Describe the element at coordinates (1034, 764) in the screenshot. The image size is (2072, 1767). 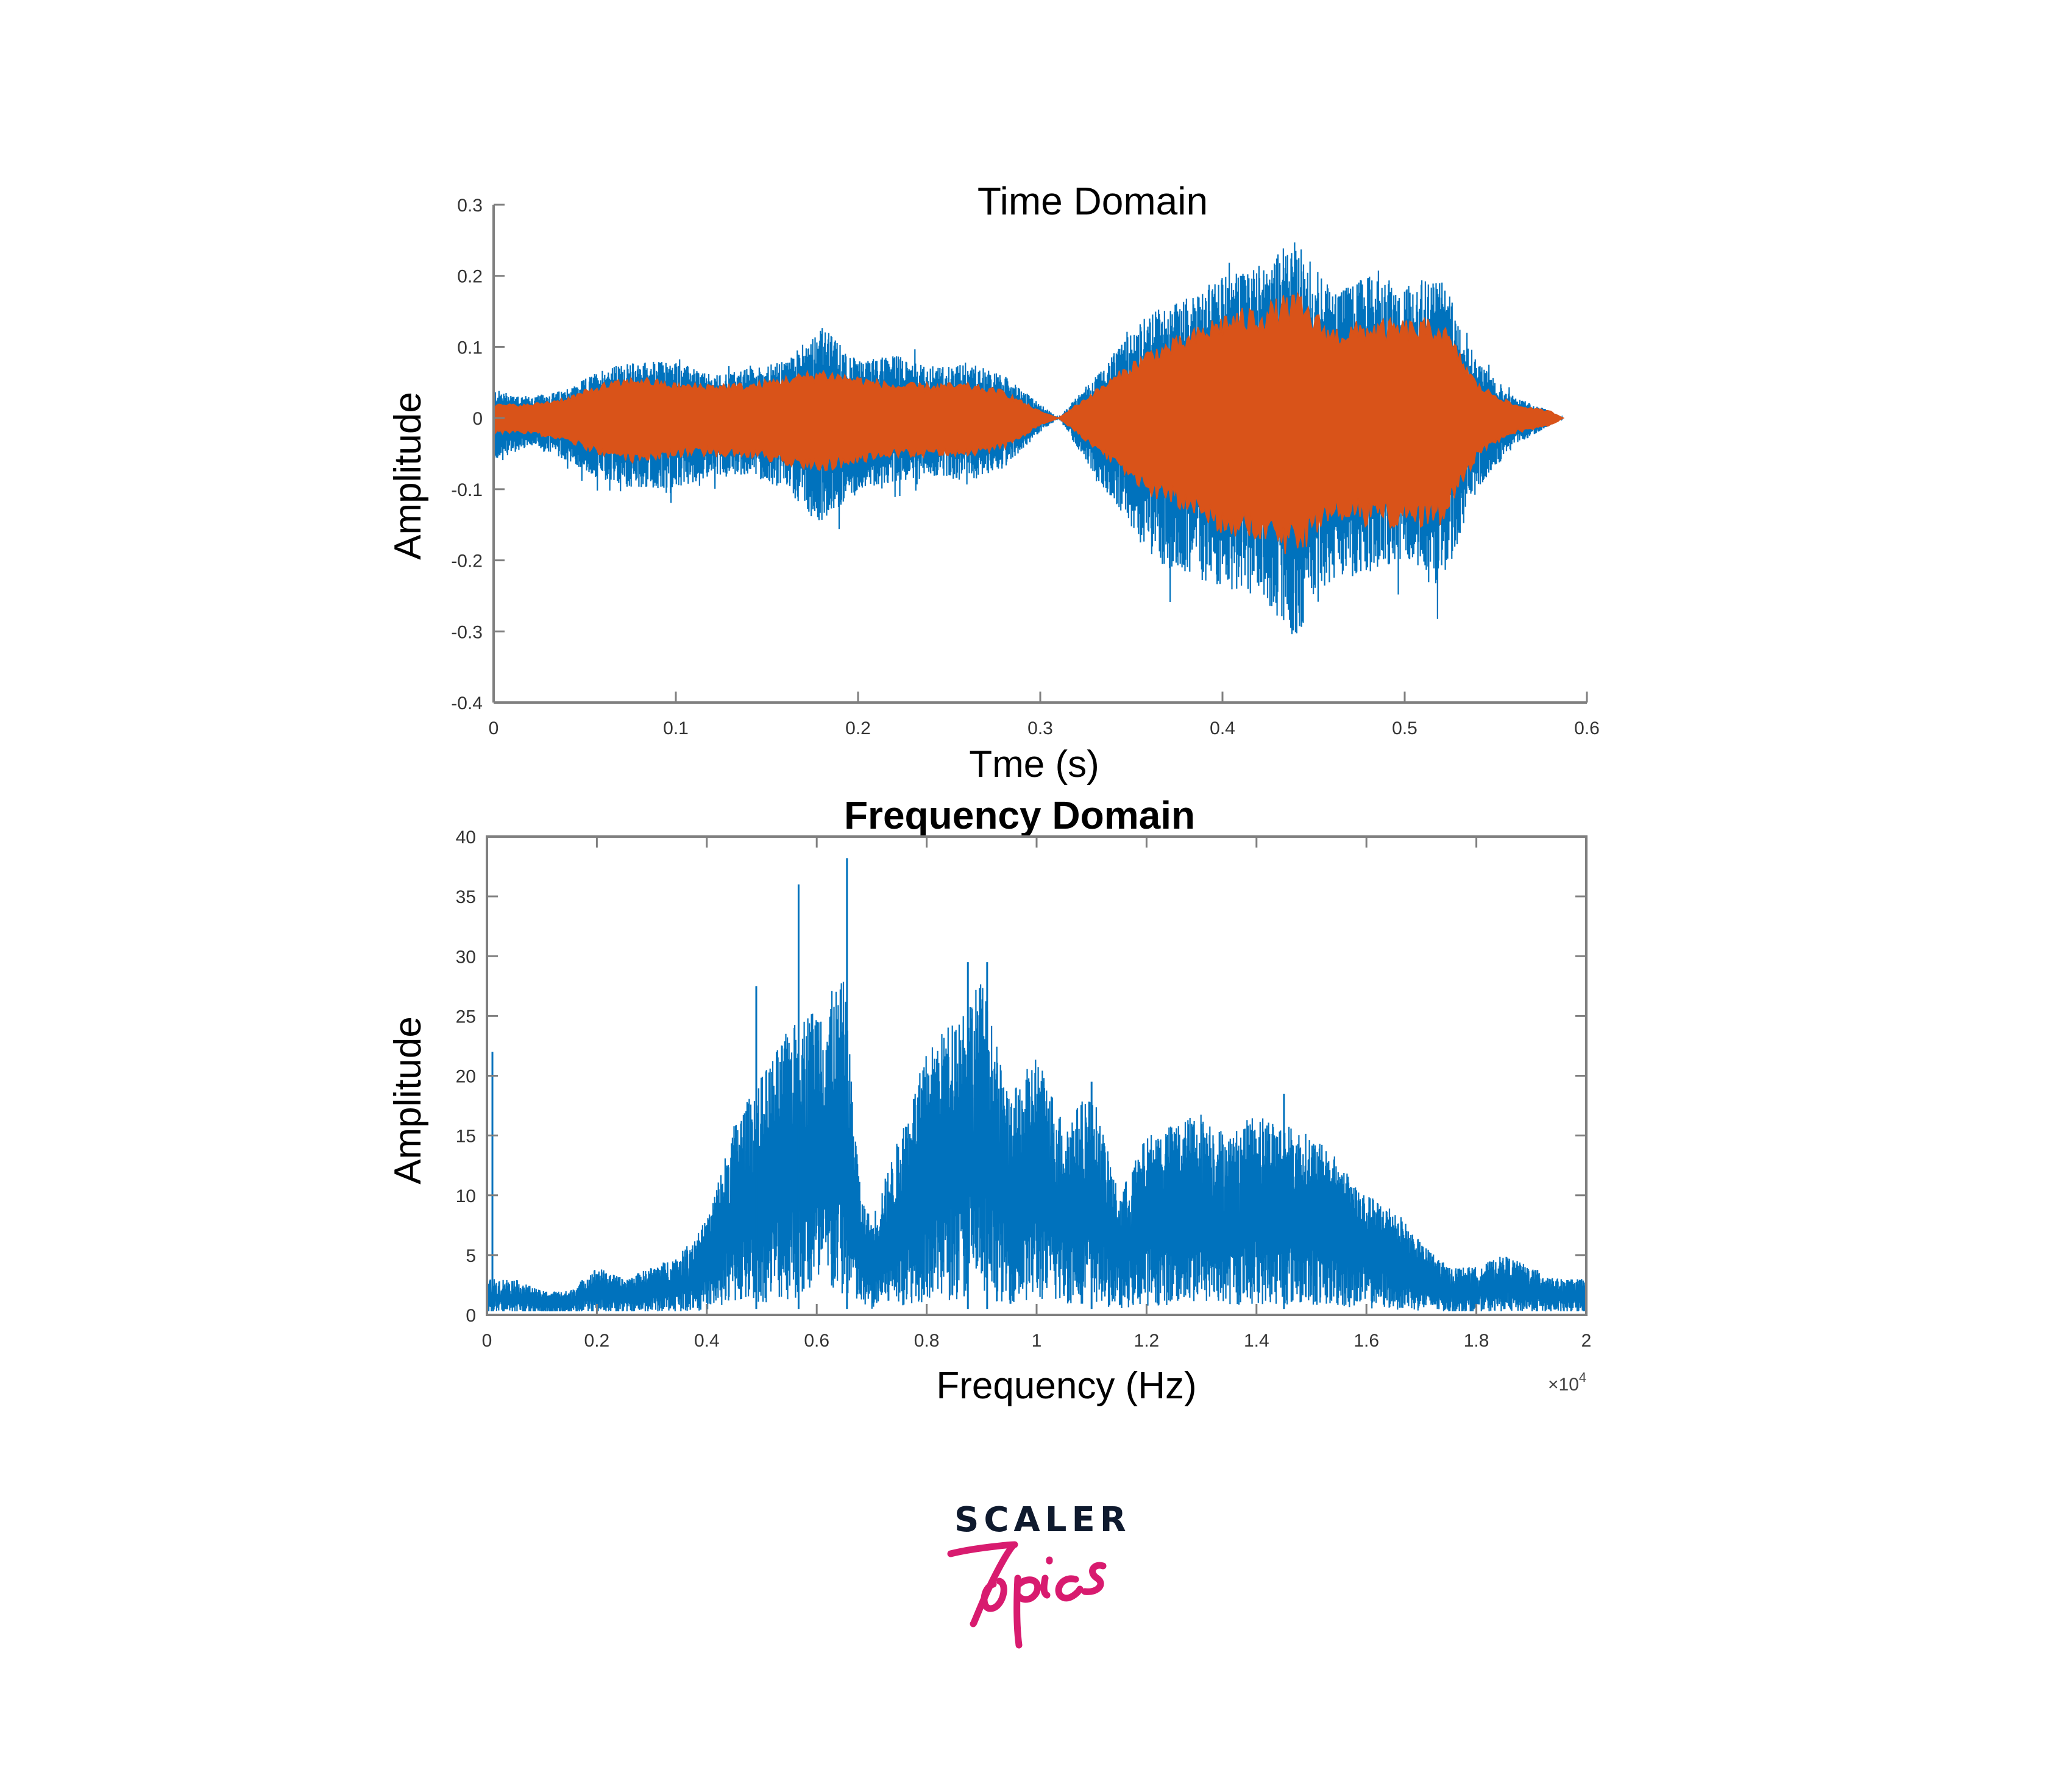
I see `x-axis-label: Tme (s)` at that location.